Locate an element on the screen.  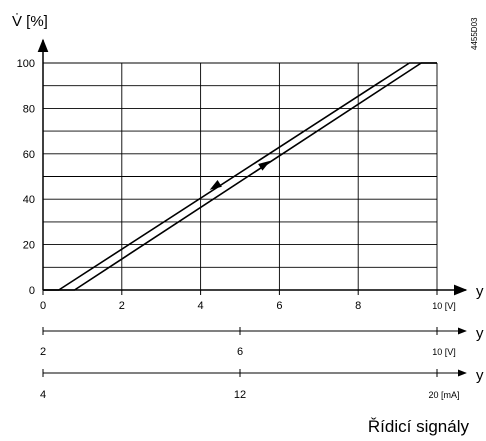
x-axis-1-unit: 10 [V] is located at coordinates (444, 306).